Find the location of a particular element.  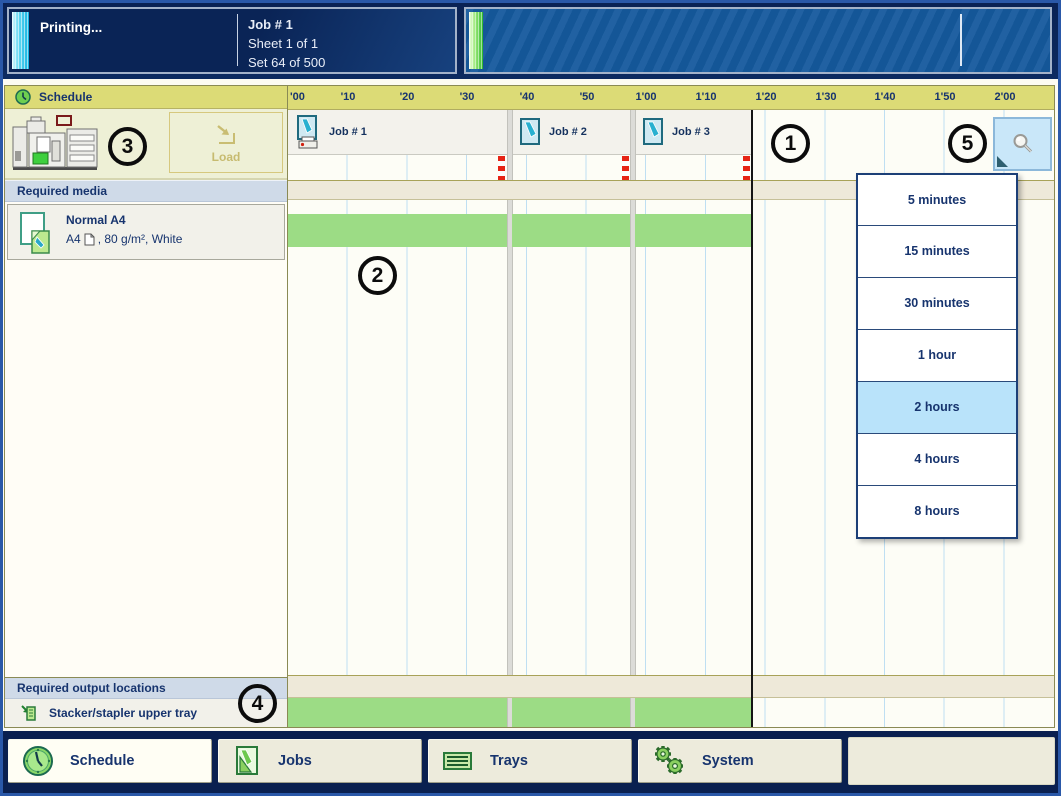

clock-icon is located at coordinates (23, 97).